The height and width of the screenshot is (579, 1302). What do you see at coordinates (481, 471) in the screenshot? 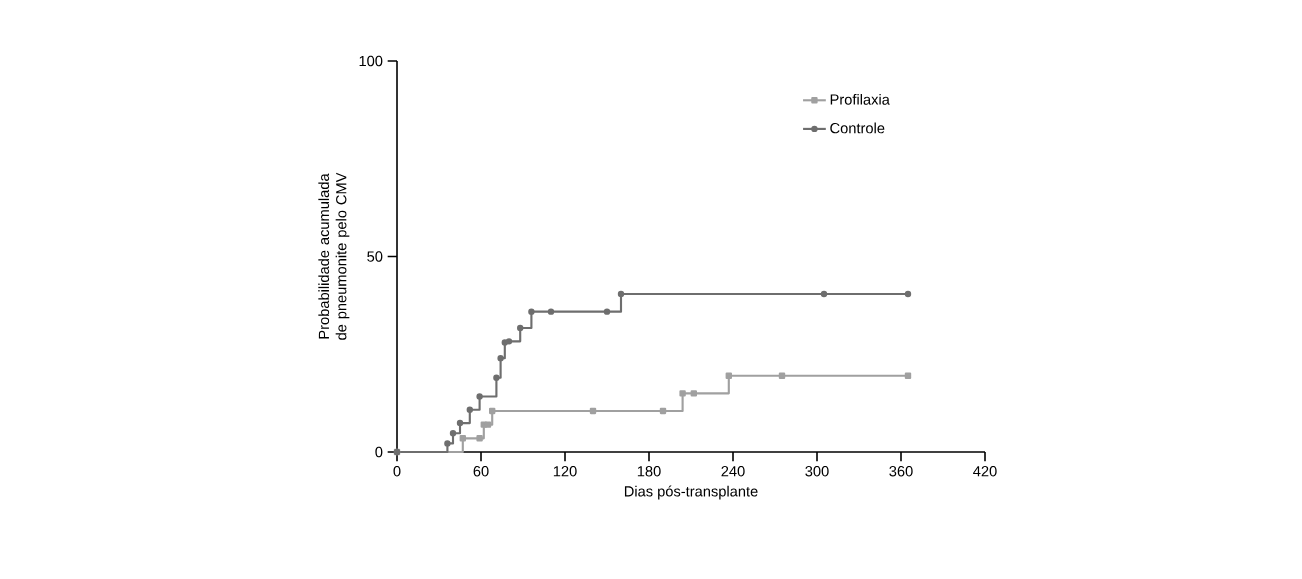
I see `x-tick-label: 60` at bounding box center [481, 471].